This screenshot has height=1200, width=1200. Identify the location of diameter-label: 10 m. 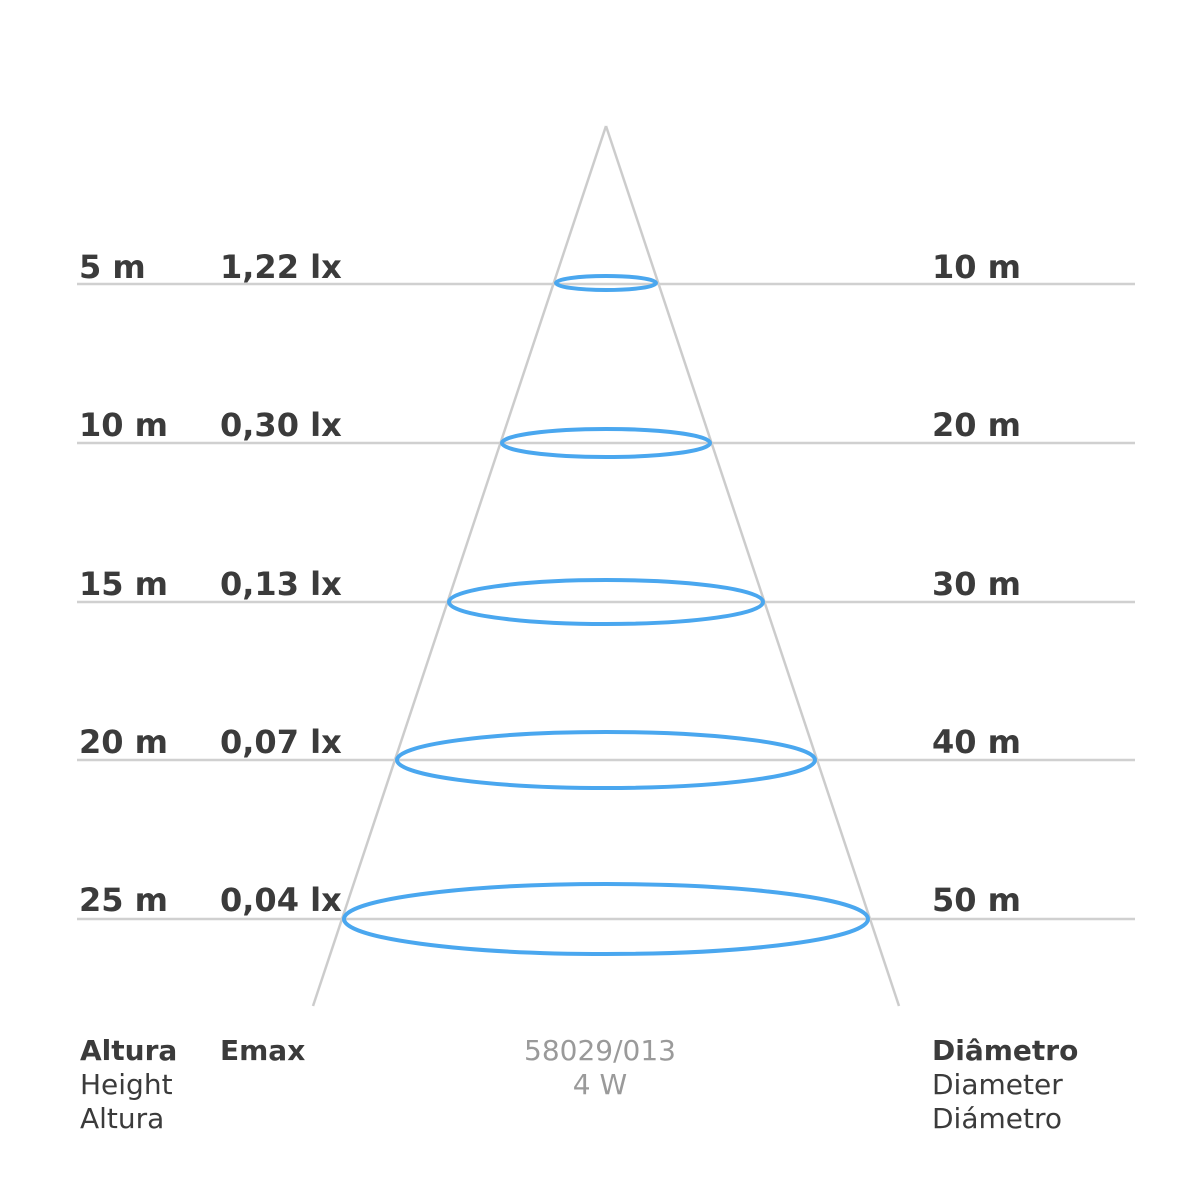
(976, 267).